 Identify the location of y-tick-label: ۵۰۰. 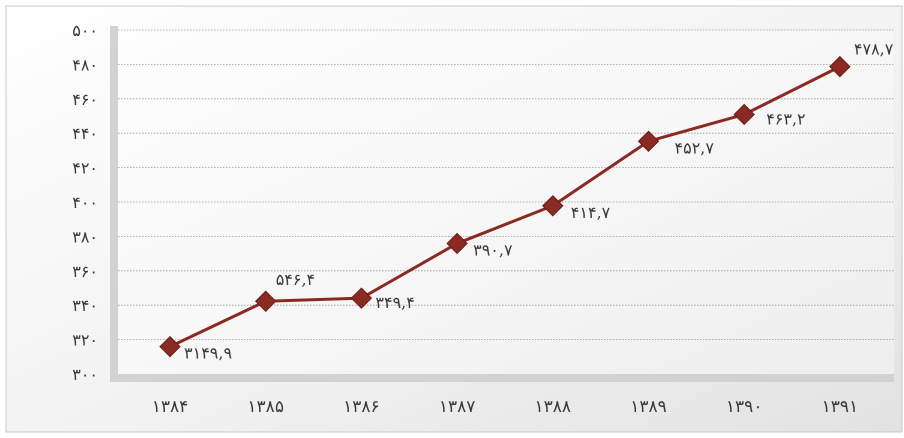
(85, 30).